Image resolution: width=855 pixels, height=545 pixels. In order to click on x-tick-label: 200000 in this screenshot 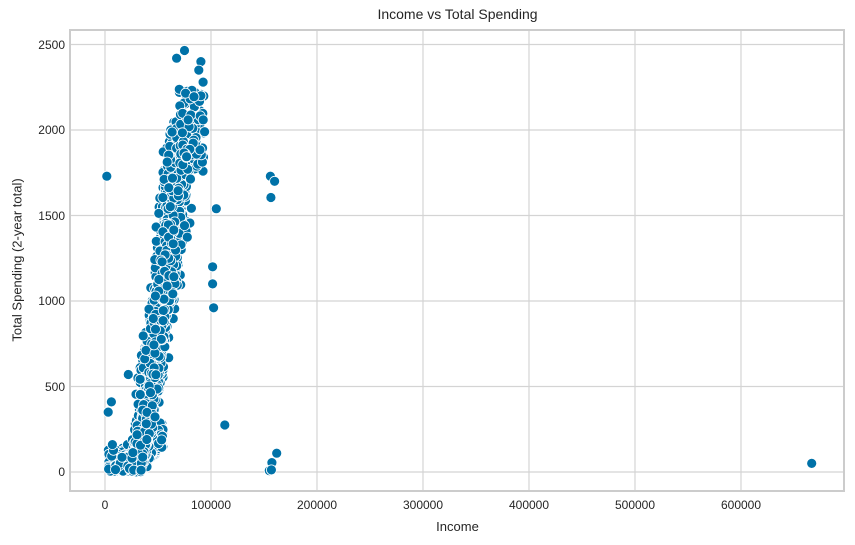, I will do `click(317, 505)`.